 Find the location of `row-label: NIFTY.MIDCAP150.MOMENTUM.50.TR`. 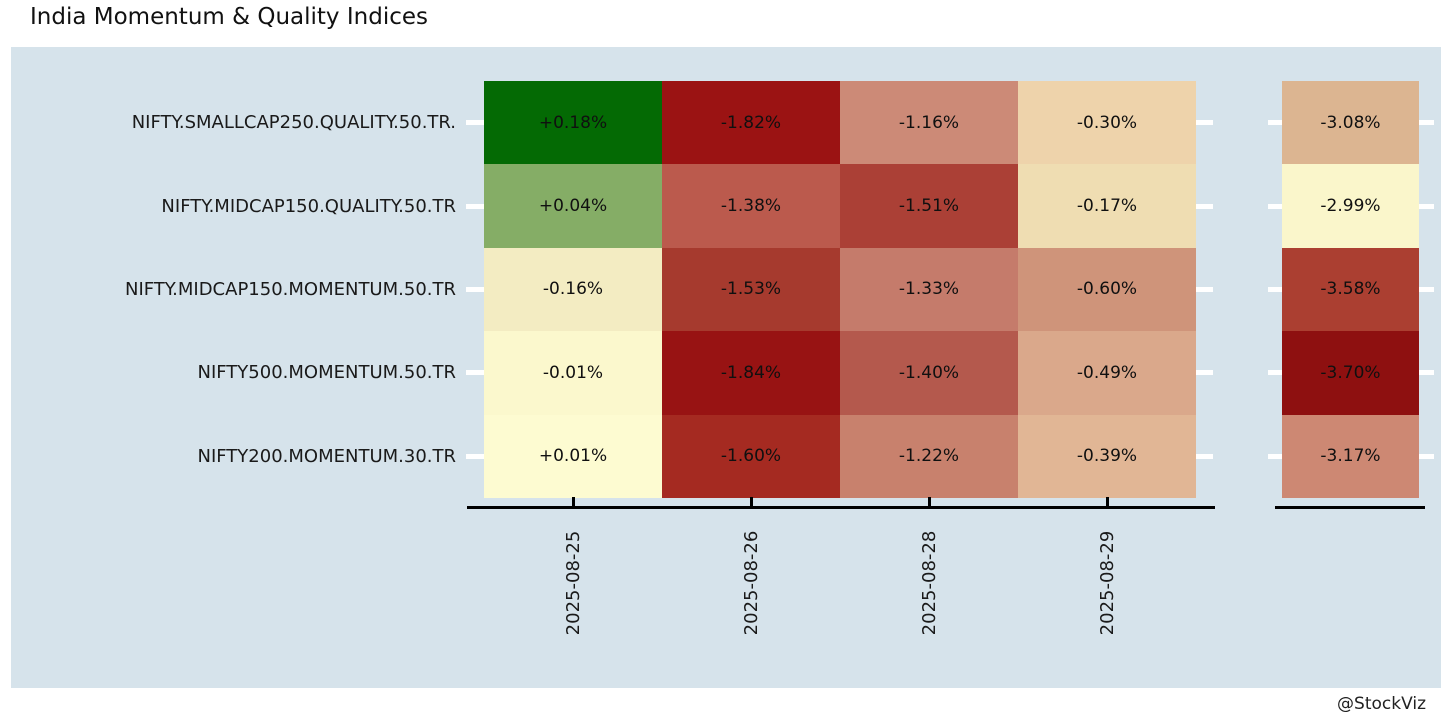

row-label: NIFTY.MIDCAP150.MOMENTUM.50.TR is located at coordinates (290, 290).